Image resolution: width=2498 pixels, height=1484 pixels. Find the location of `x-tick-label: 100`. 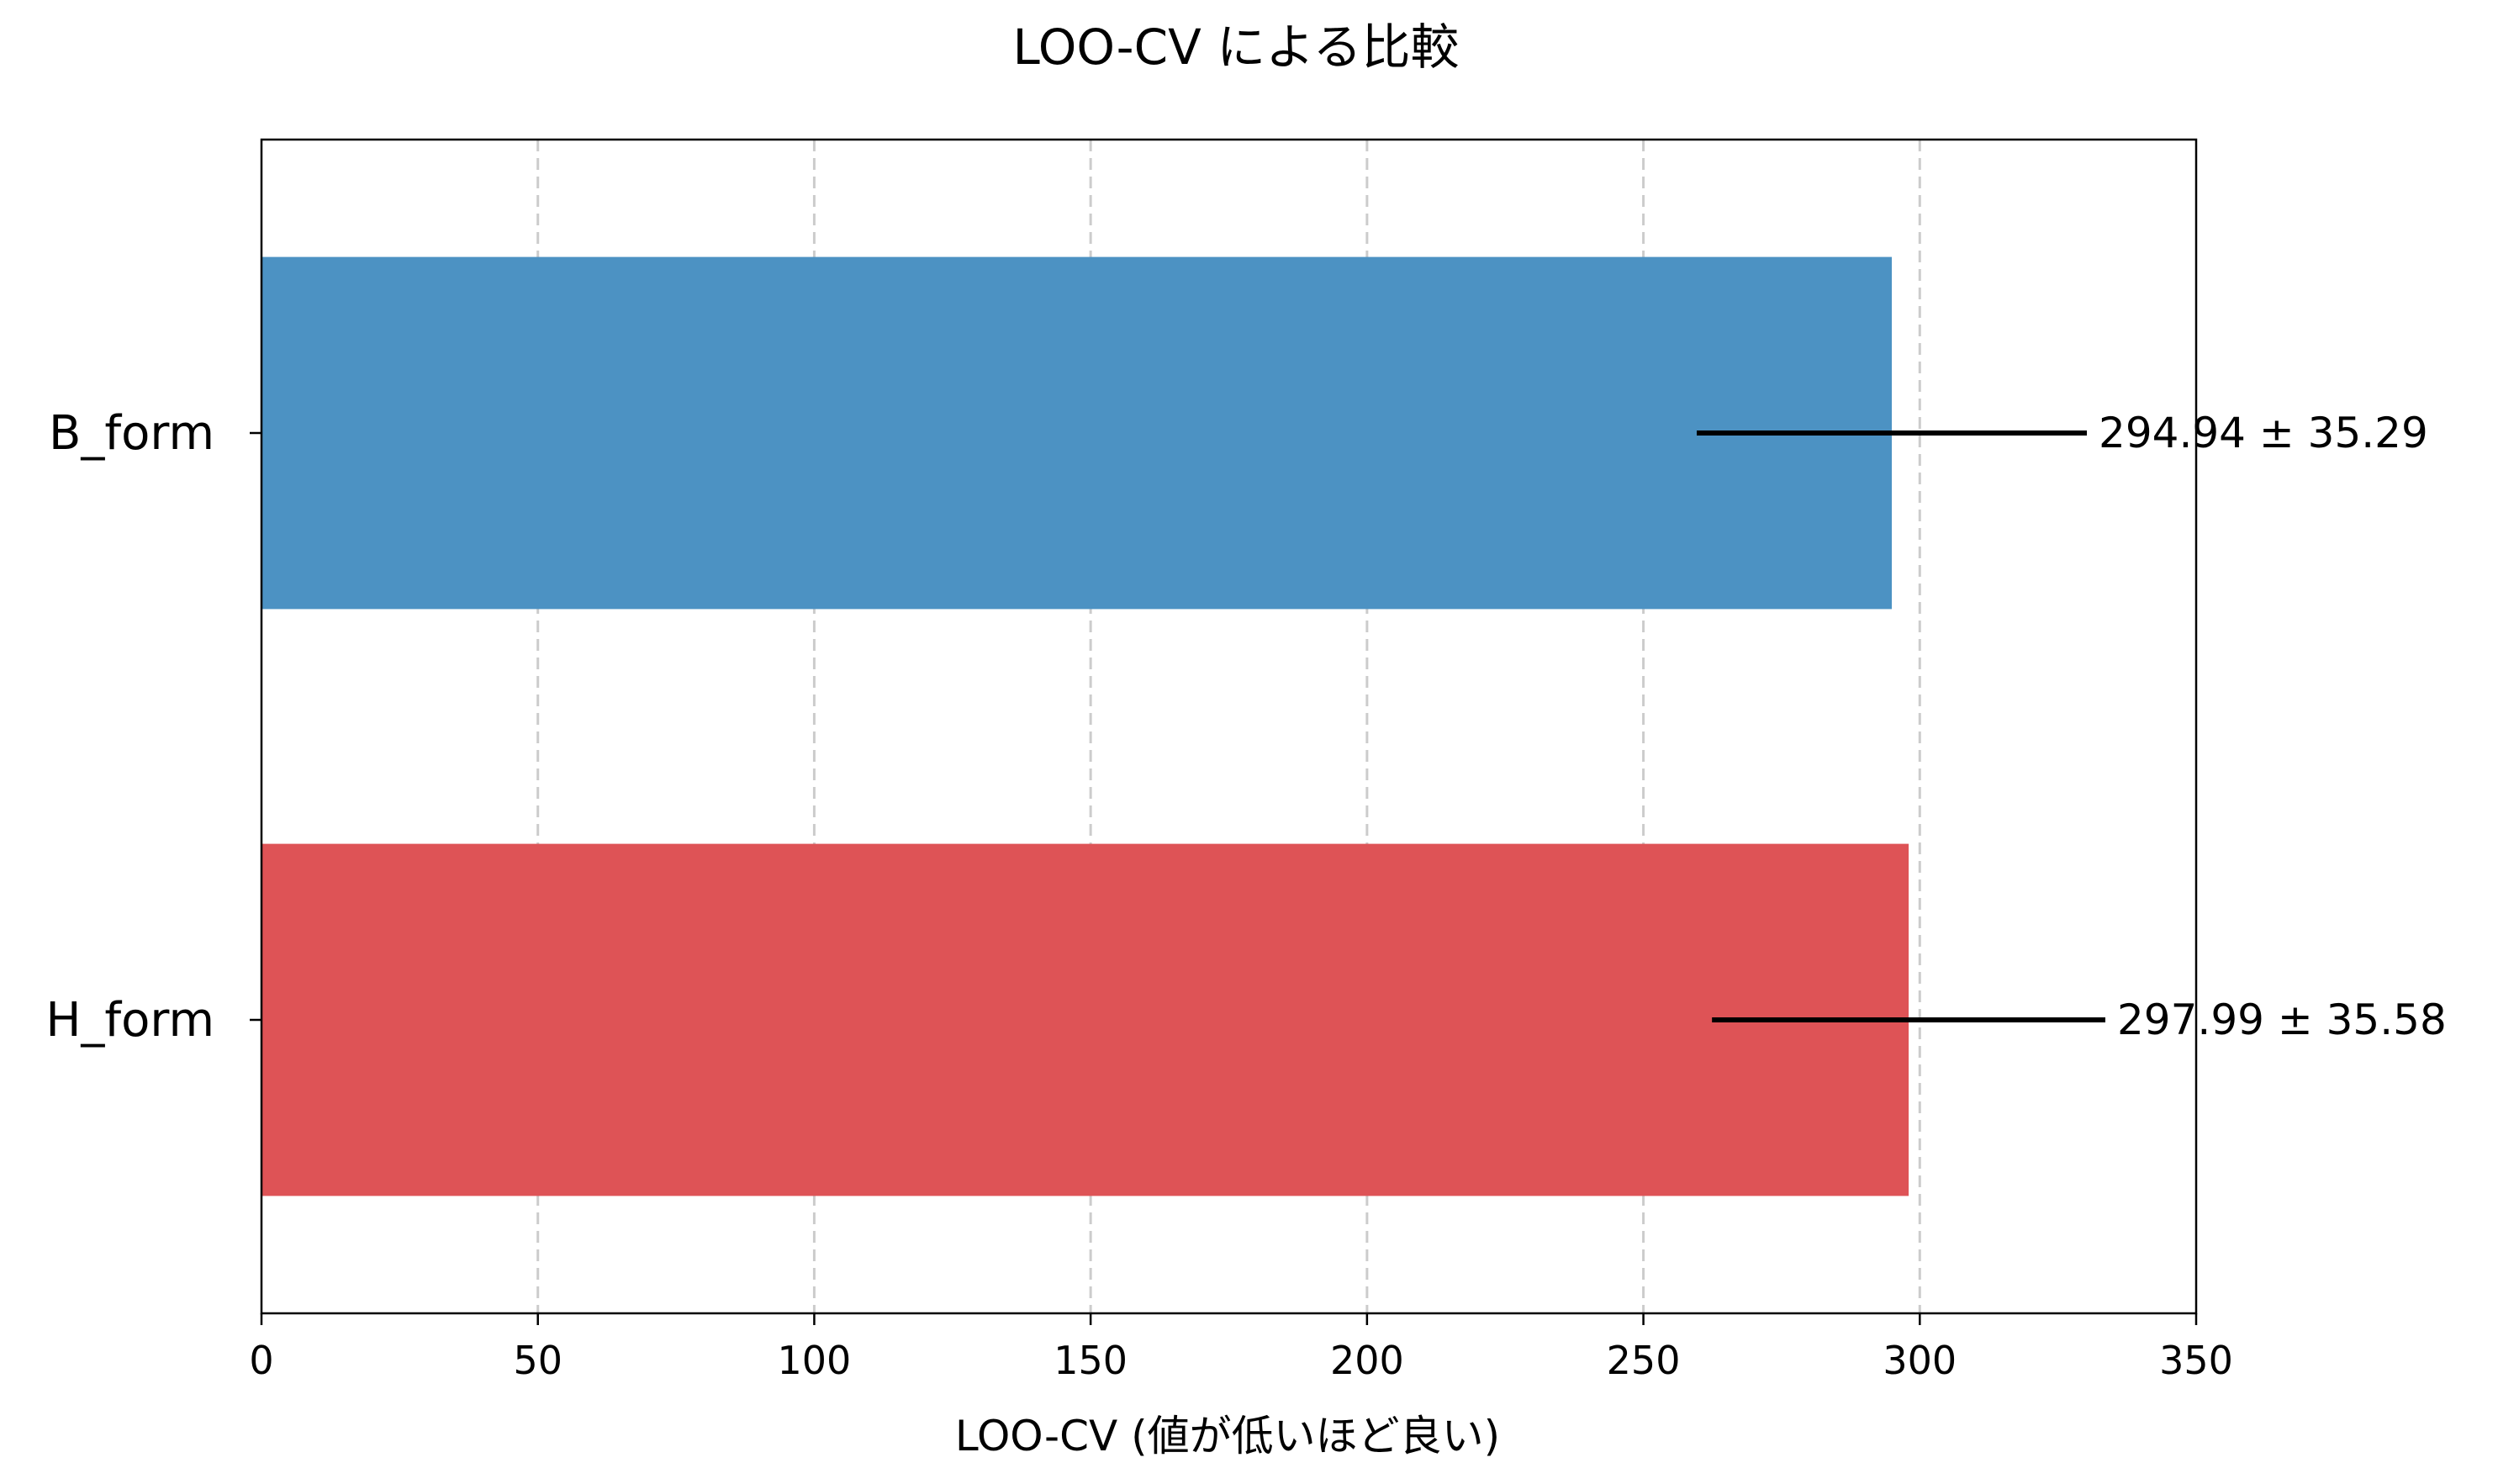

x-tick-label: 100 is located at coordinates (815, 1360).